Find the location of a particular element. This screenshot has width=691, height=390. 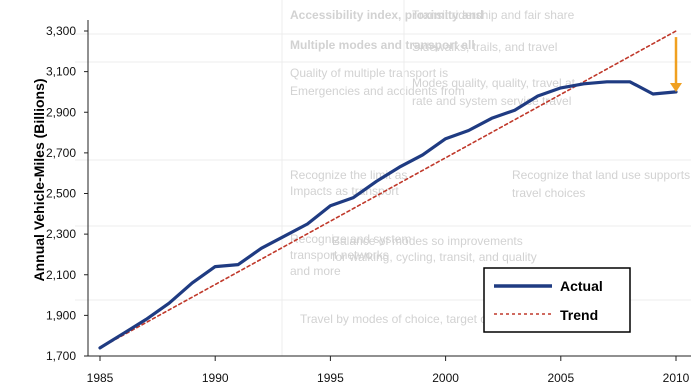

gap-arrow-head is located at coordinates (676, 87).